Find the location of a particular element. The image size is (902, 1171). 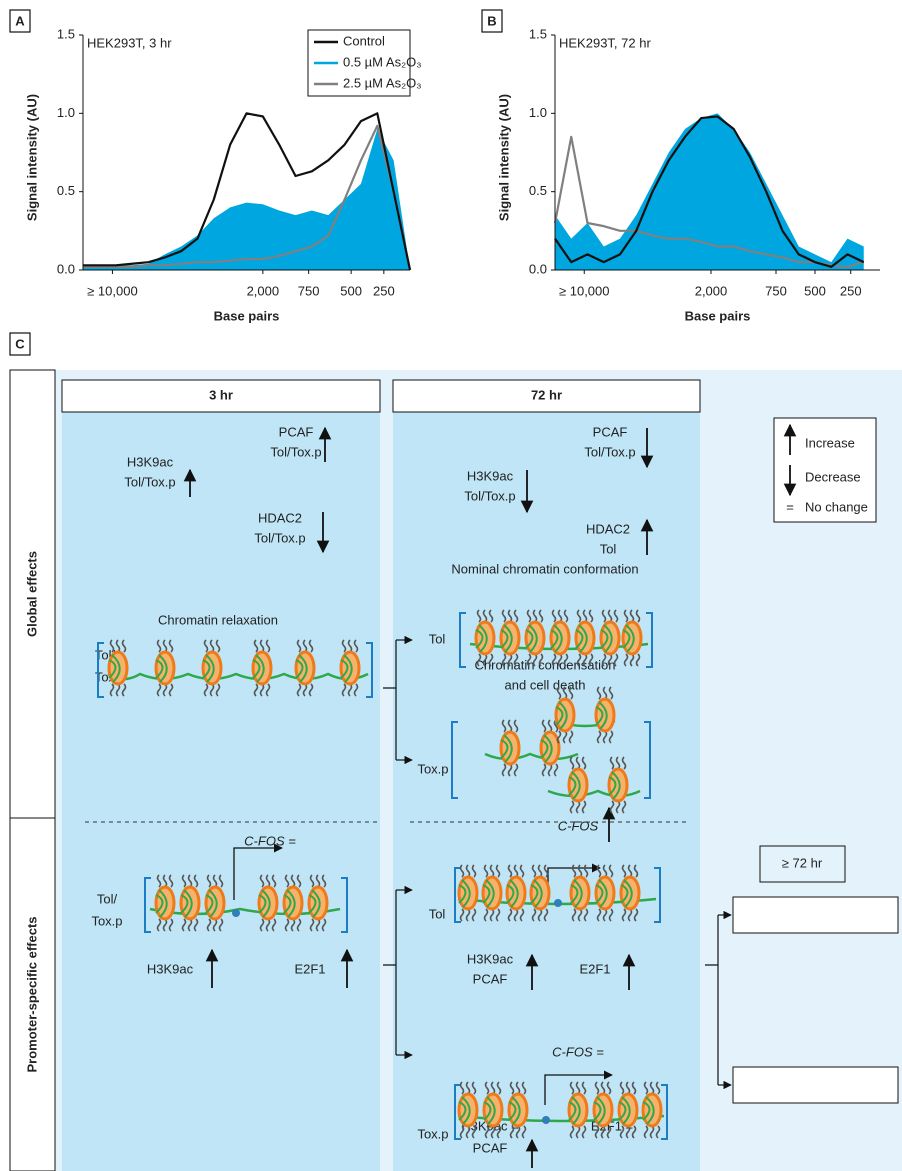

diagram-label: Nominal chromatin conformation is located at coordinates (544, 568).